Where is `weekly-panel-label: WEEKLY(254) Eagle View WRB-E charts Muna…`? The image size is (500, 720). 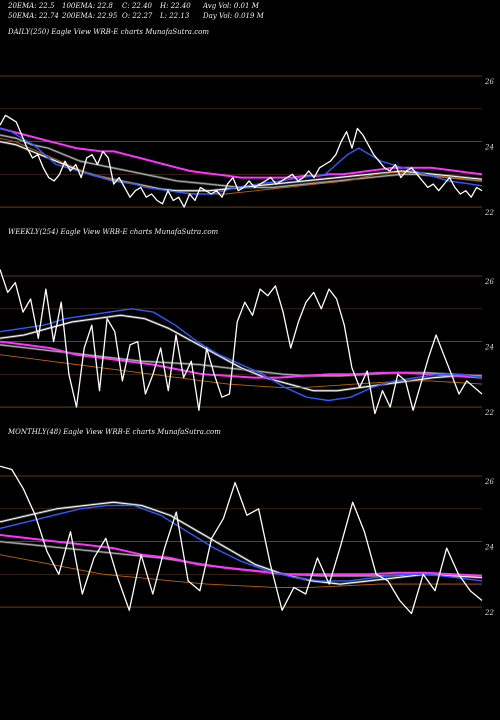
weekly-panel-label: WEEKLY(254) Eagle View WRB-E charts Muna… is located at coordinates (113, 232).